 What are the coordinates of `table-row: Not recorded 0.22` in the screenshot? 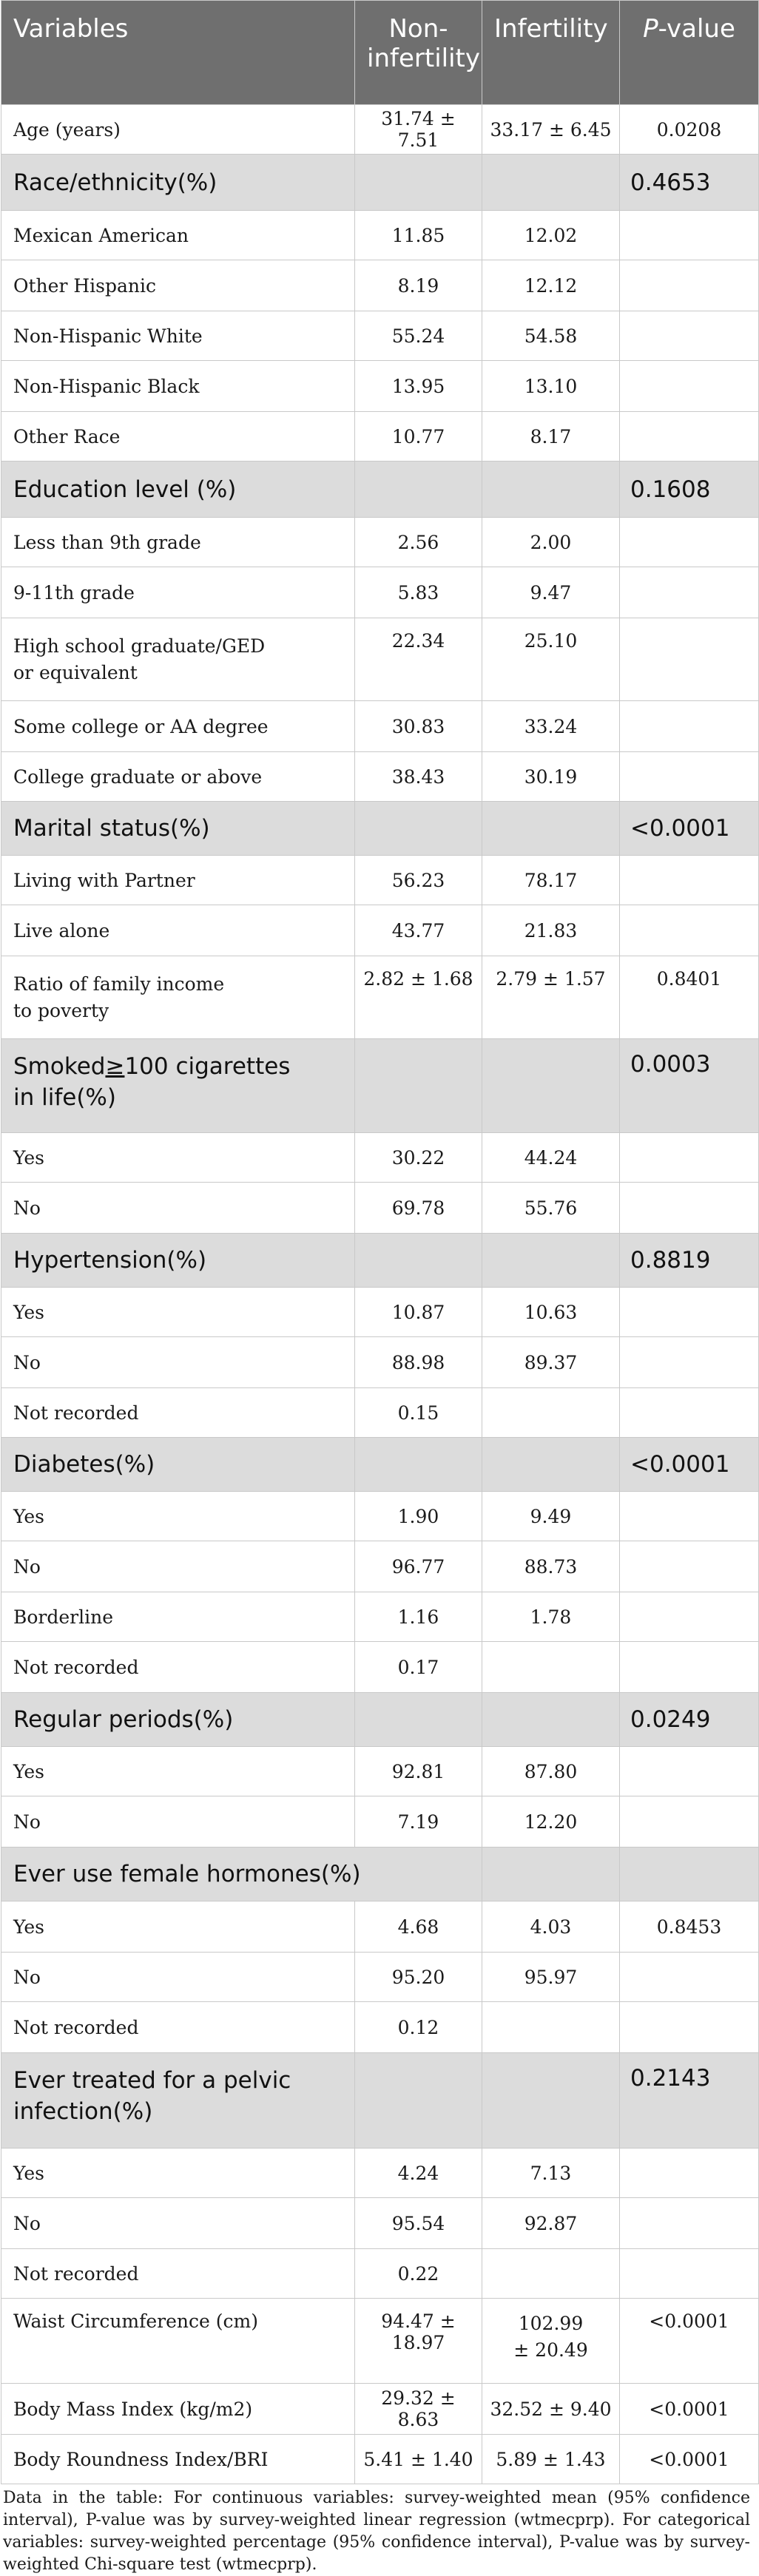 It's located at (380, 2273).